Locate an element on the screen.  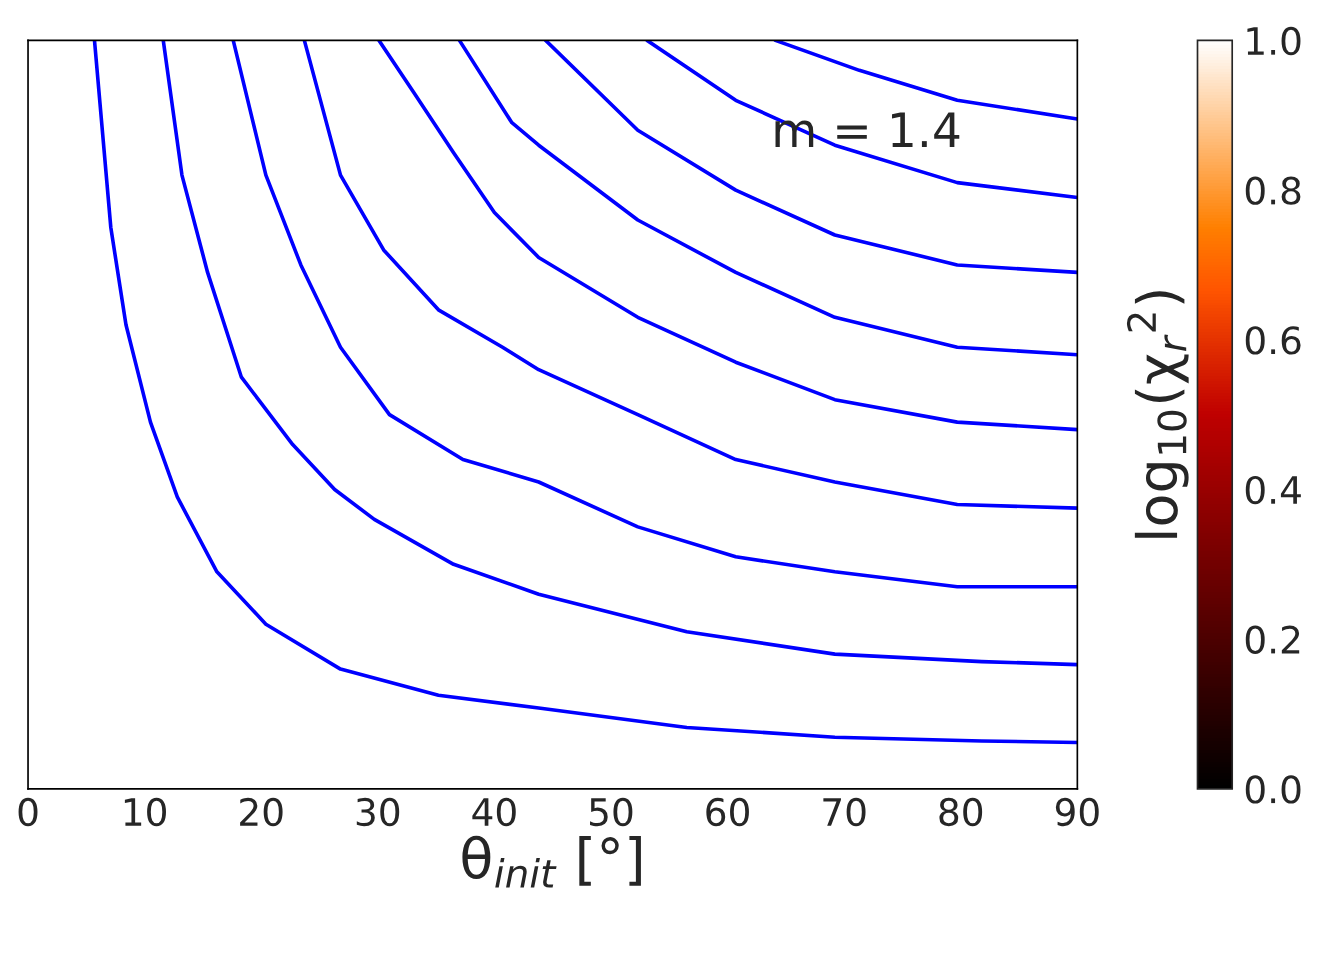
x-tick-label: 30 is located at coordinates (378, 812).